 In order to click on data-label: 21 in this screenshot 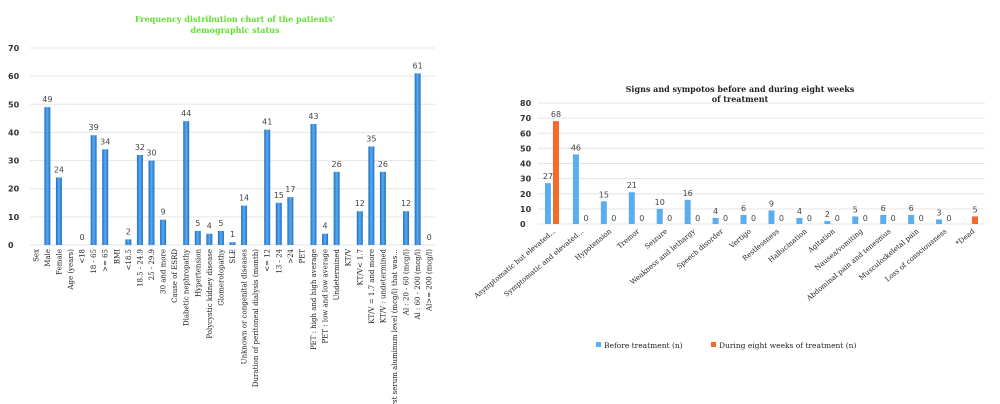, I will do `click(632, 185)`.